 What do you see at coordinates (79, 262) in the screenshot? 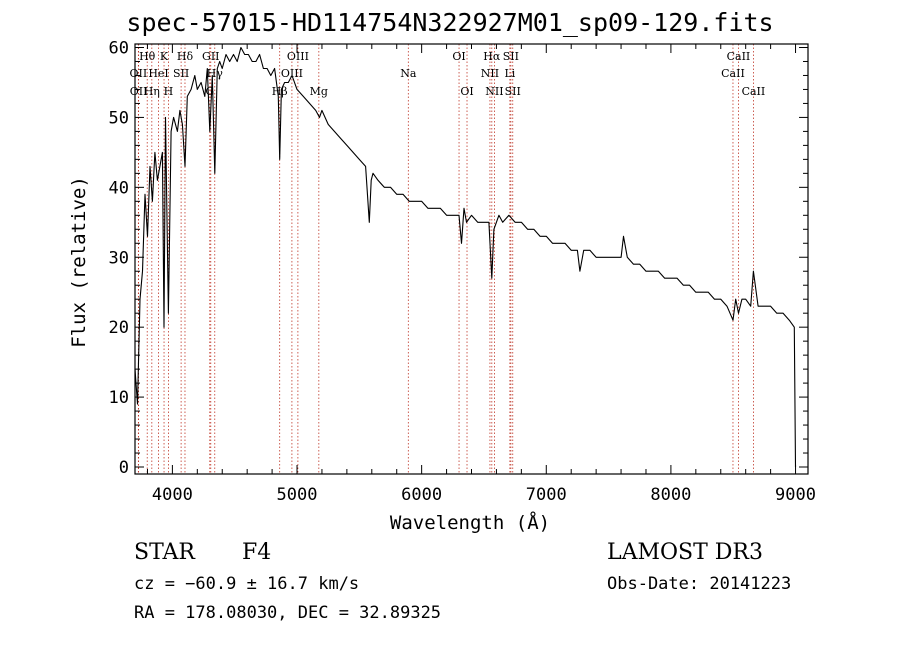
I see `y-axis-label: Flux (relative)` at bounding box center [79, 262].